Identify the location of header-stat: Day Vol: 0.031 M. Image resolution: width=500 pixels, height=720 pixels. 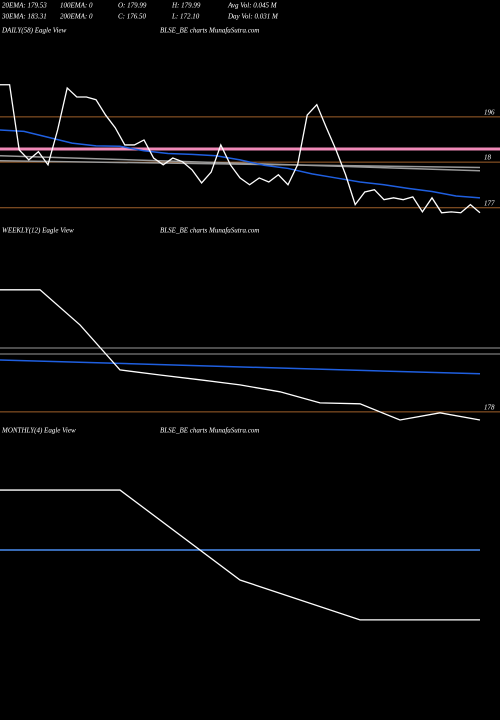
(253, 17).